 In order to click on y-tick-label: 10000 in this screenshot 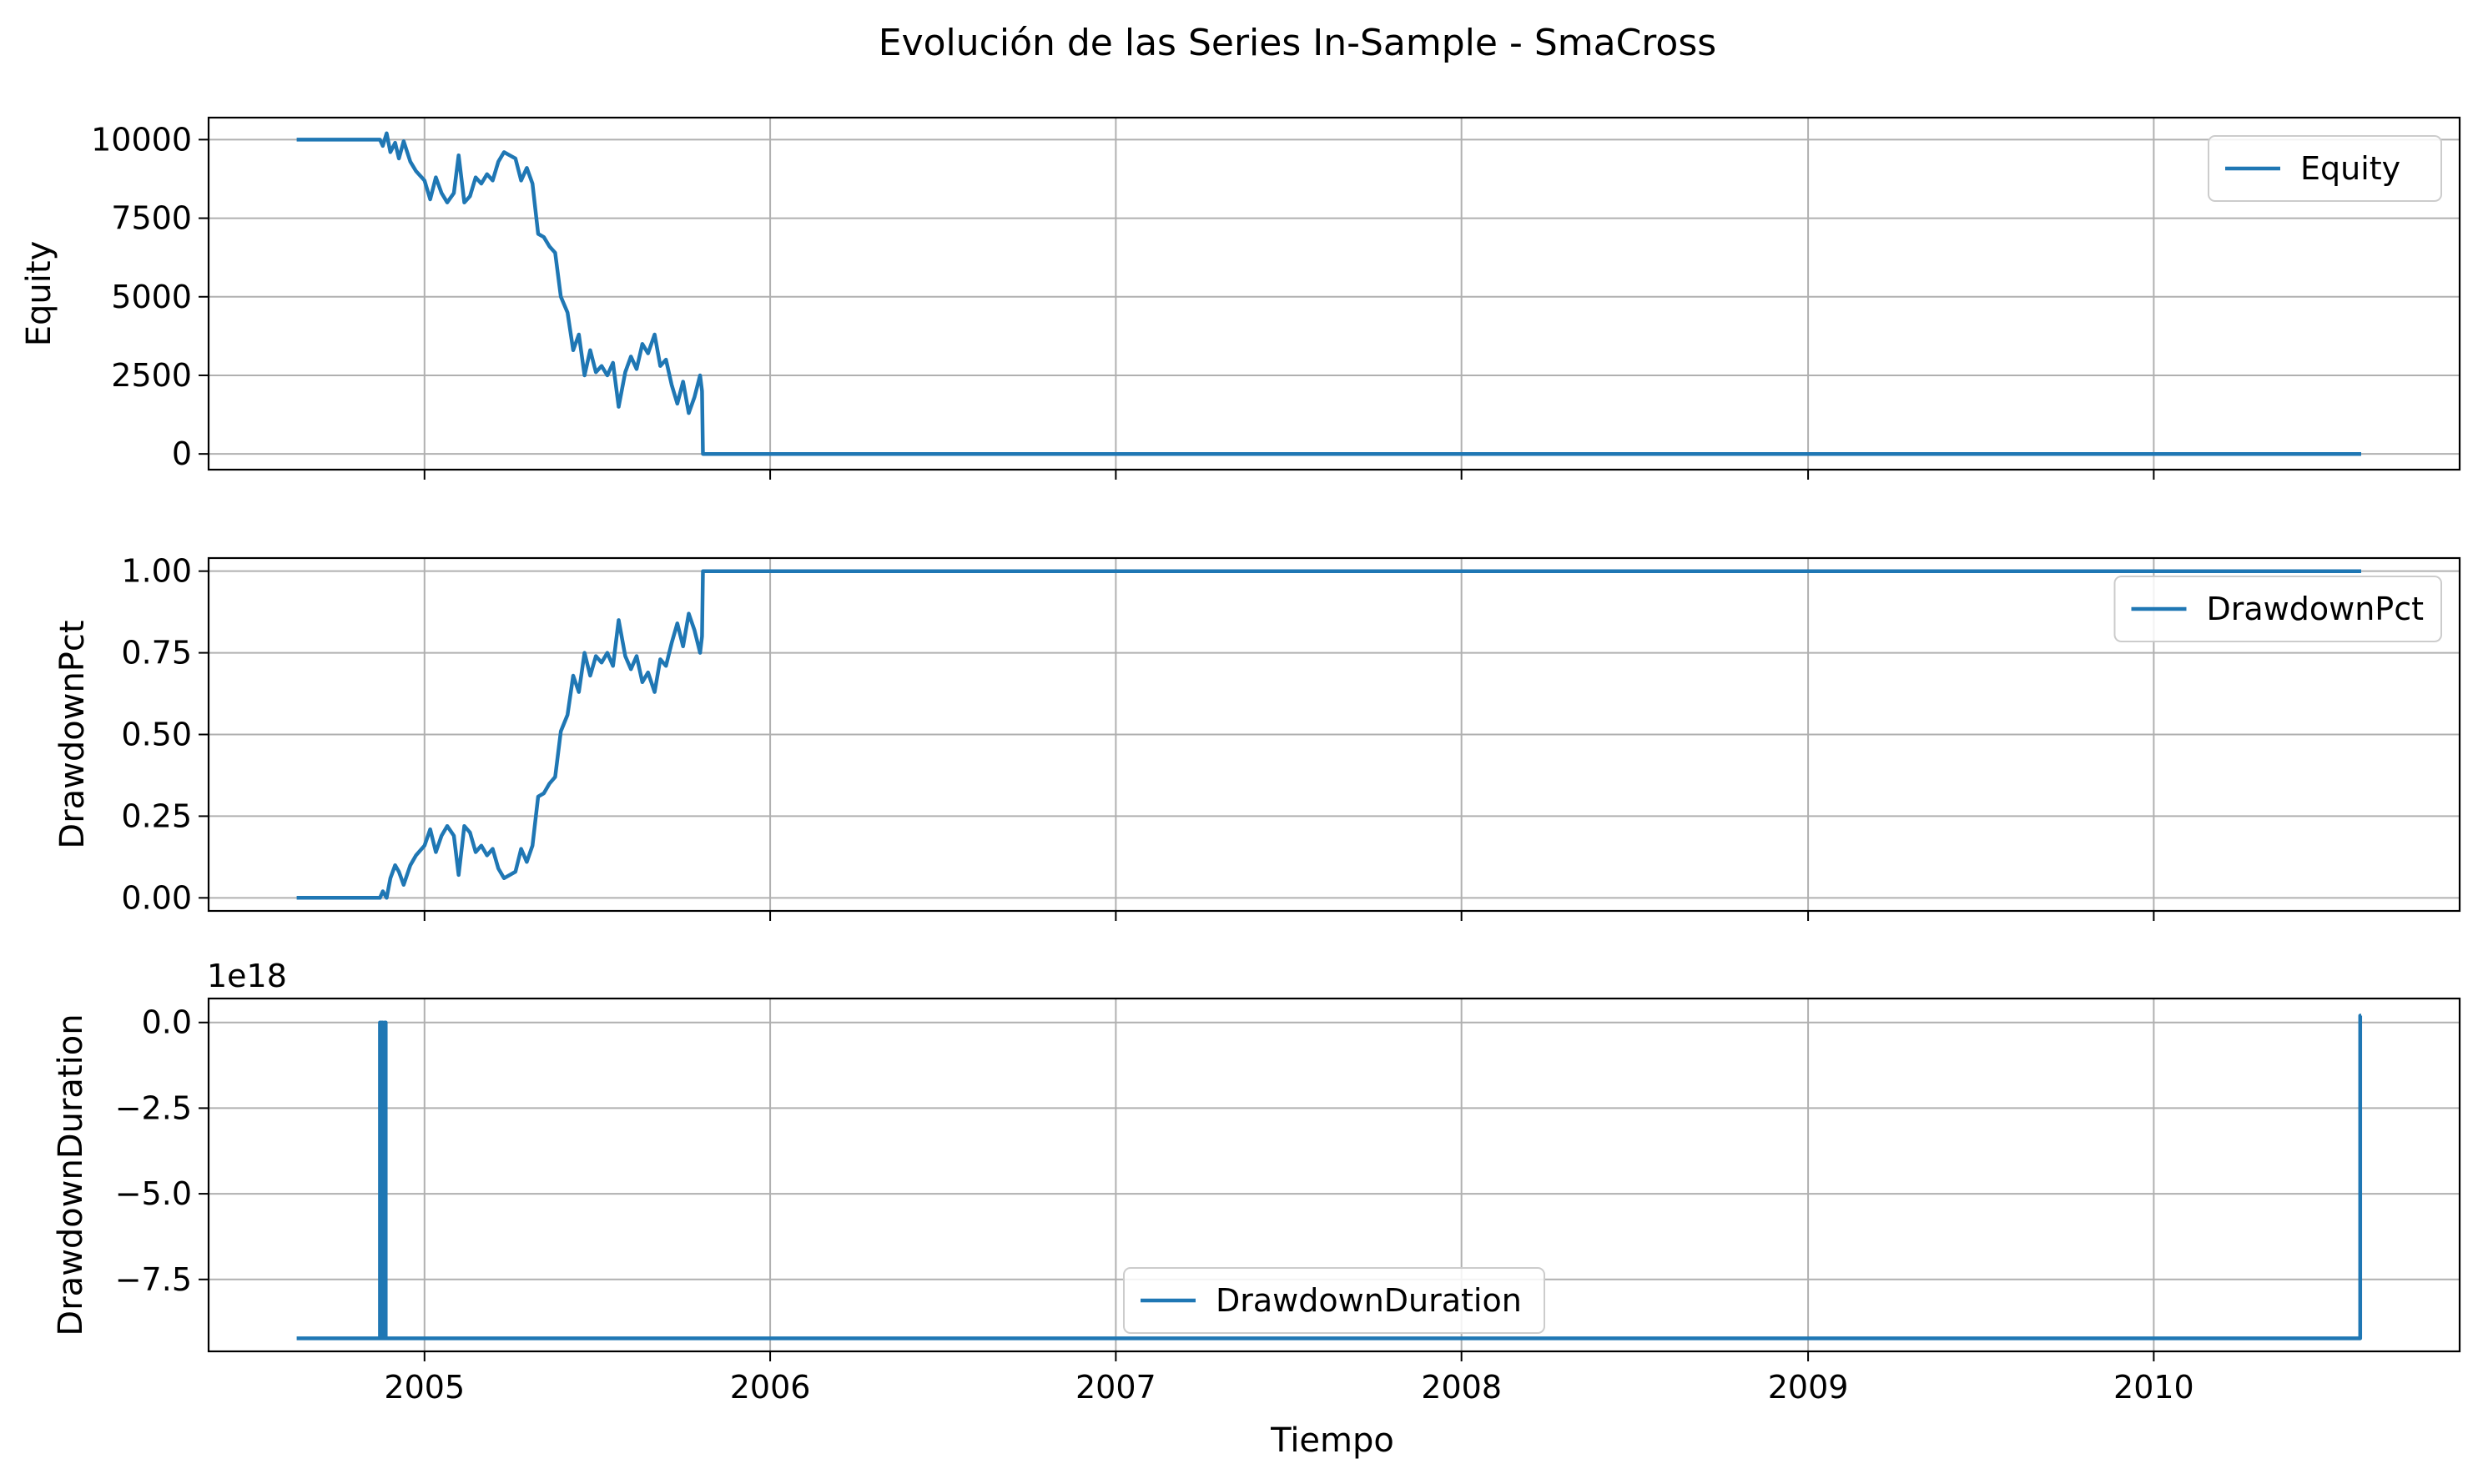, I will do `click(141, 140)`.